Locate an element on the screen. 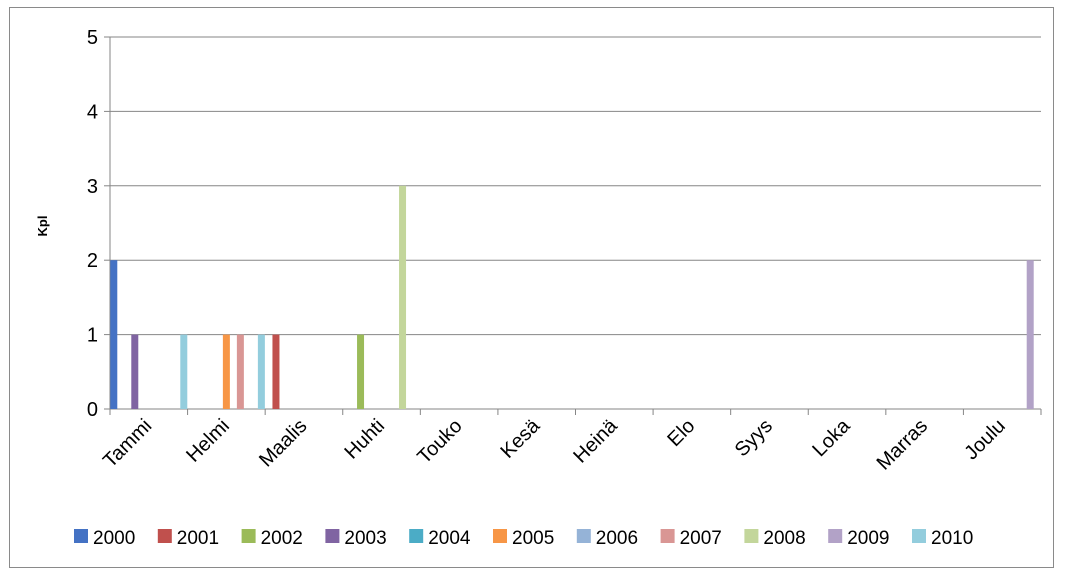 This screenshot has height=581, width=1069. y-tick-label-1: 1 is located at coordinates (92, 336).